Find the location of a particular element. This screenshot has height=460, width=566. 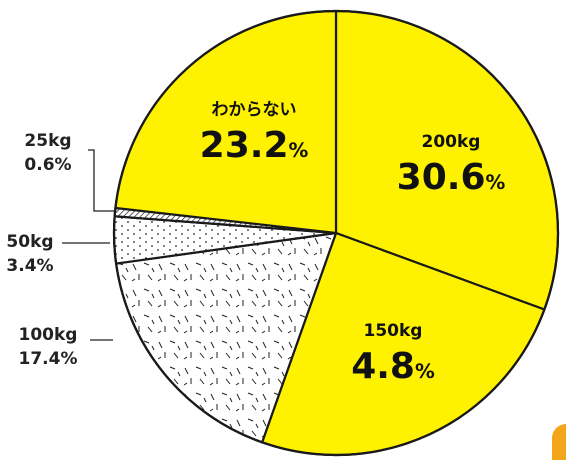

slice-label-200kg: 200kg 30.6% is located at coordinates (451, 165).